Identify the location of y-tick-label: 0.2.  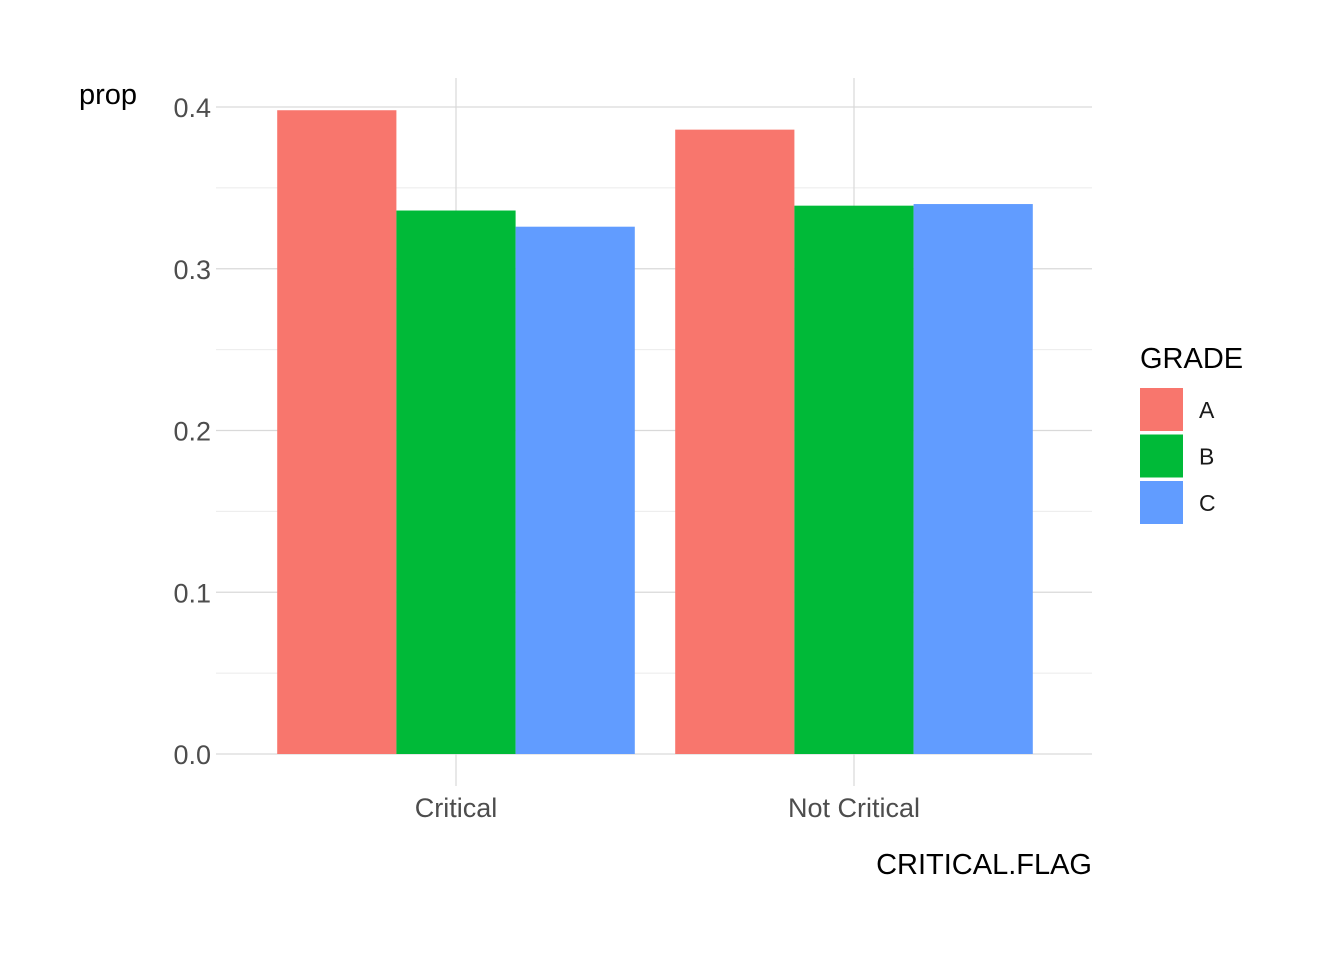
(192, 432).